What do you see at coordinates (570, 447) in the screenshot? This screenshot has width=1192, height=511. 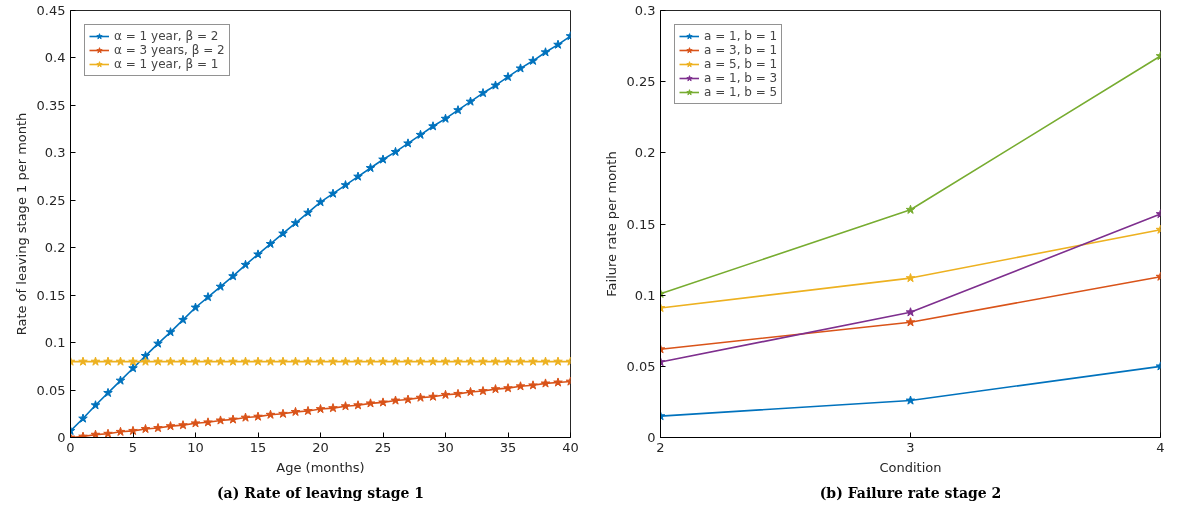 I see `x-tick-label: 40` at bounding box center [570, 447].